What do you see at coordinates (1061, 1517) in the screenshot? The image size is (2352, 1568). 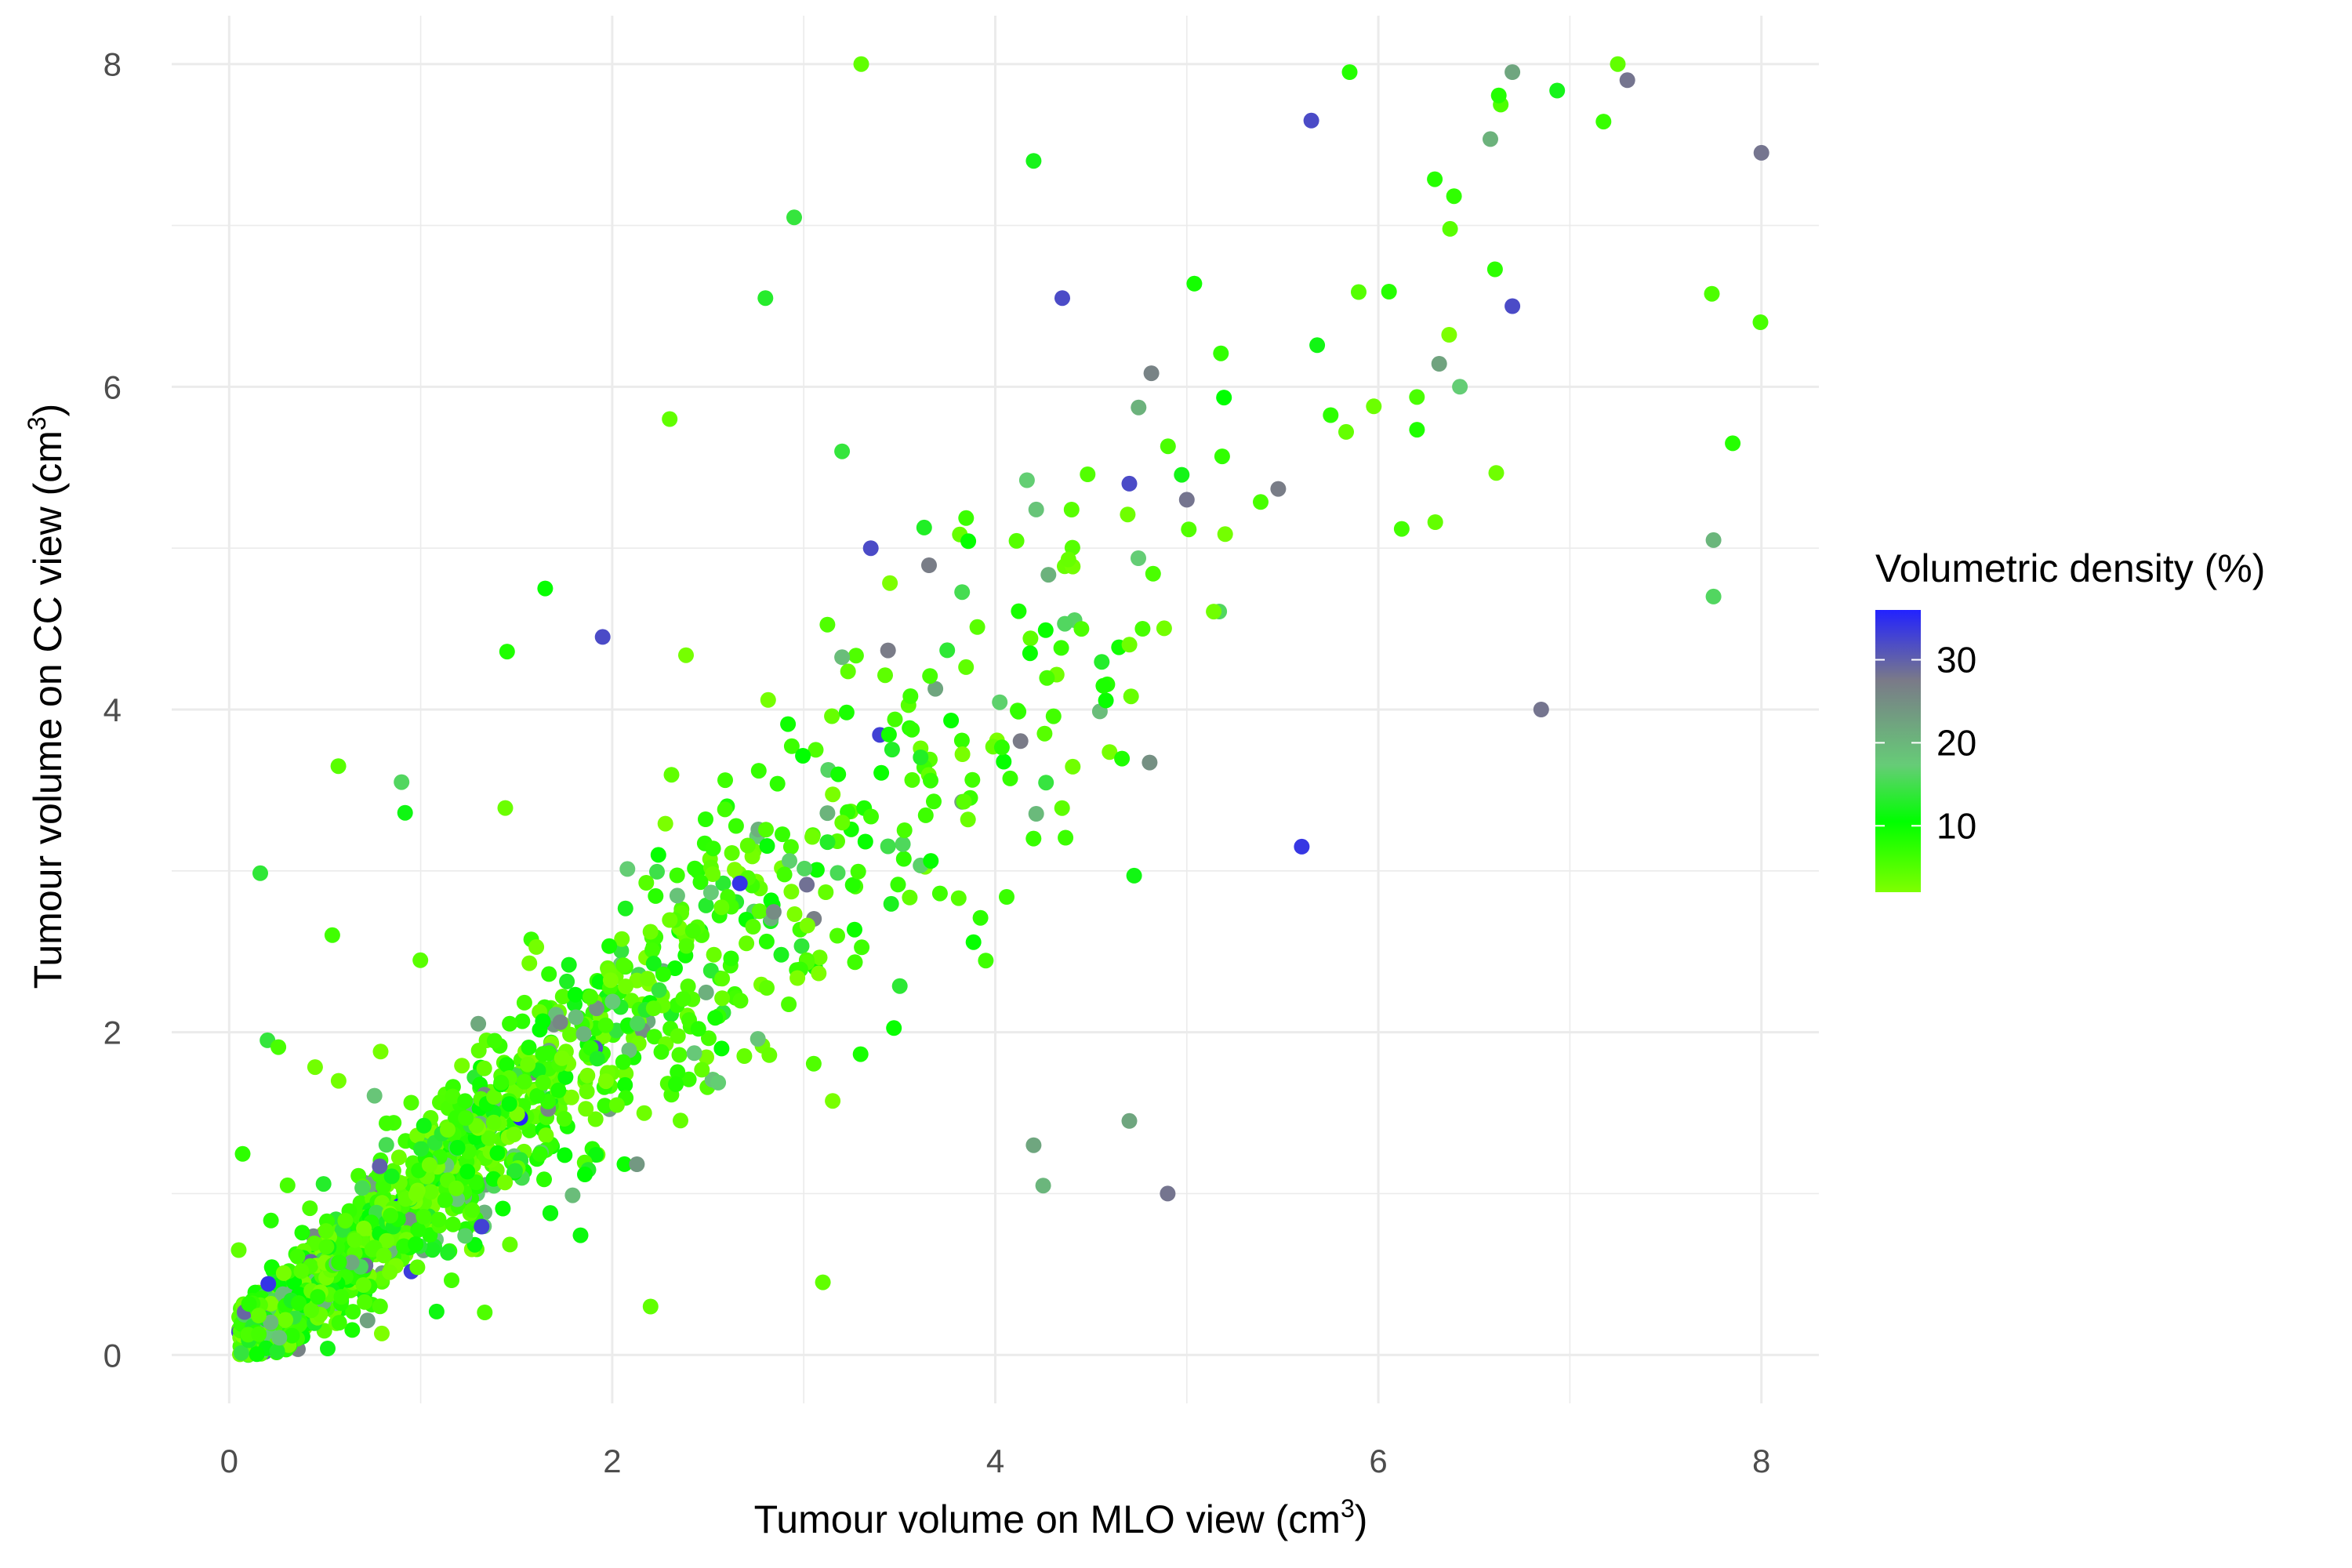 I see `x-axis-title: Tumour volume on MLO view (cm3)` at bounding box center [1061, 1517].